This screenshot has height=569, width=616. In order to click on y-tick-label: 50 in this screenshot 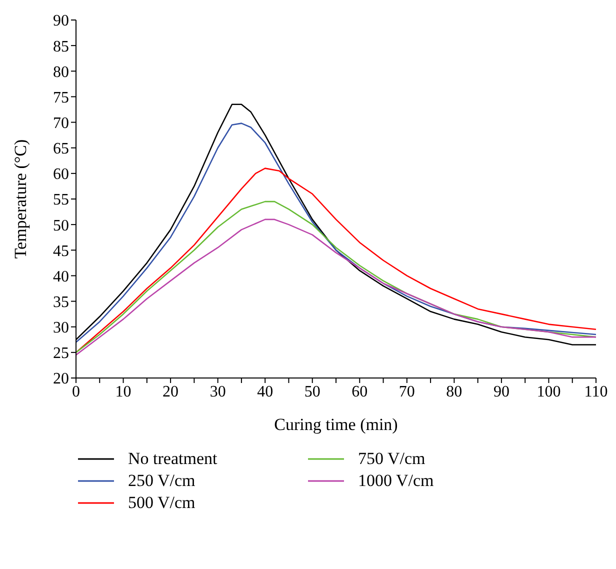, I will do `click(61, 225)`.